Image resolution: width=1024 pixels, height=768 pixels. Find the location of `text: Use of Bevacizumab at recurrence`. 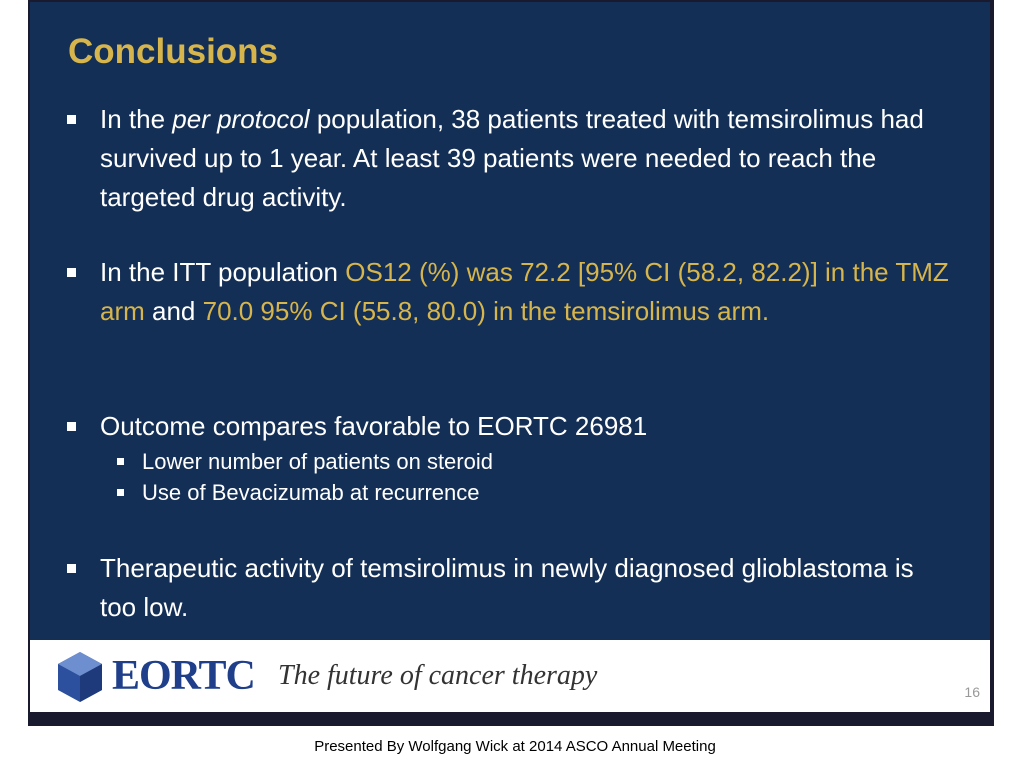

text: Use of Bevacizumab at recurrence is located at coordinates (311, 492).